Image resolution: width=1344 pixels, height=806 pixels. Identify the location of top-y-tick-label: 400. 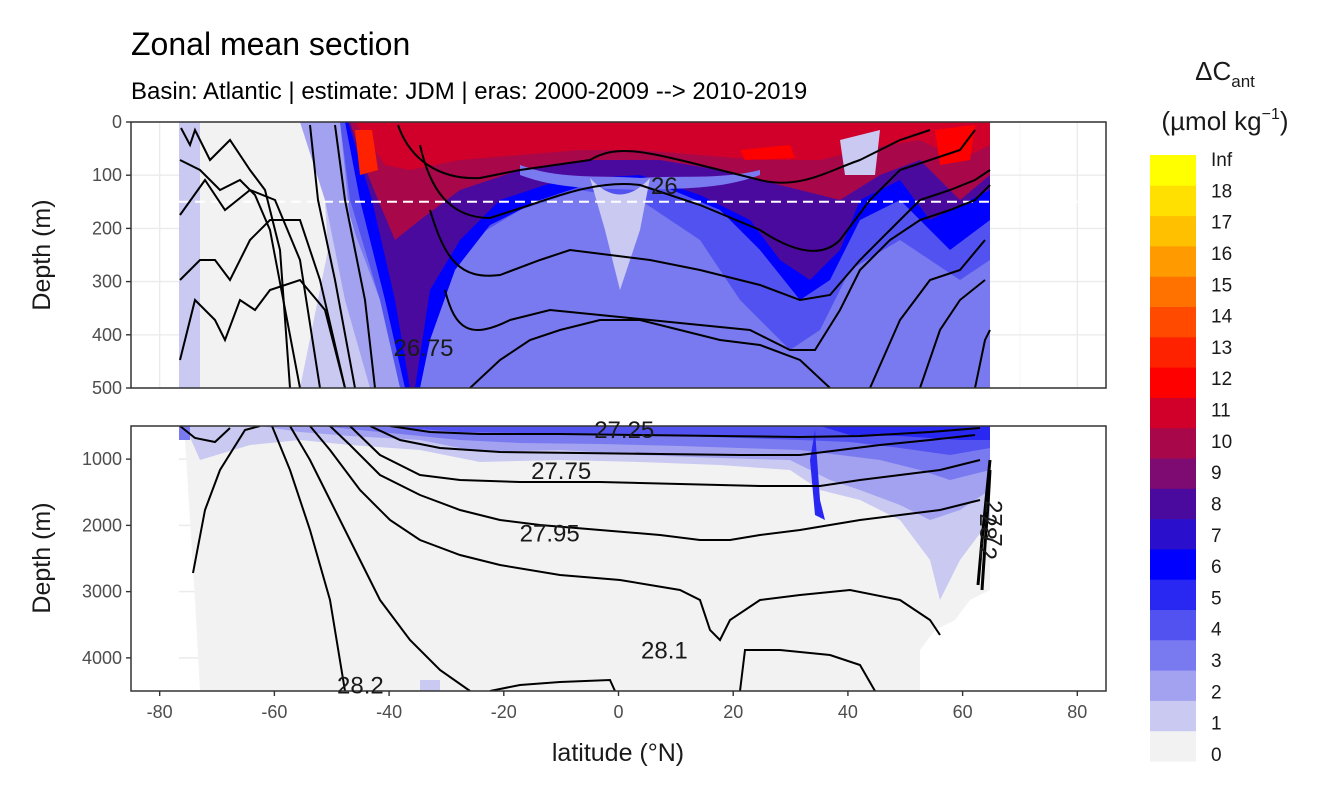
(107, 335).